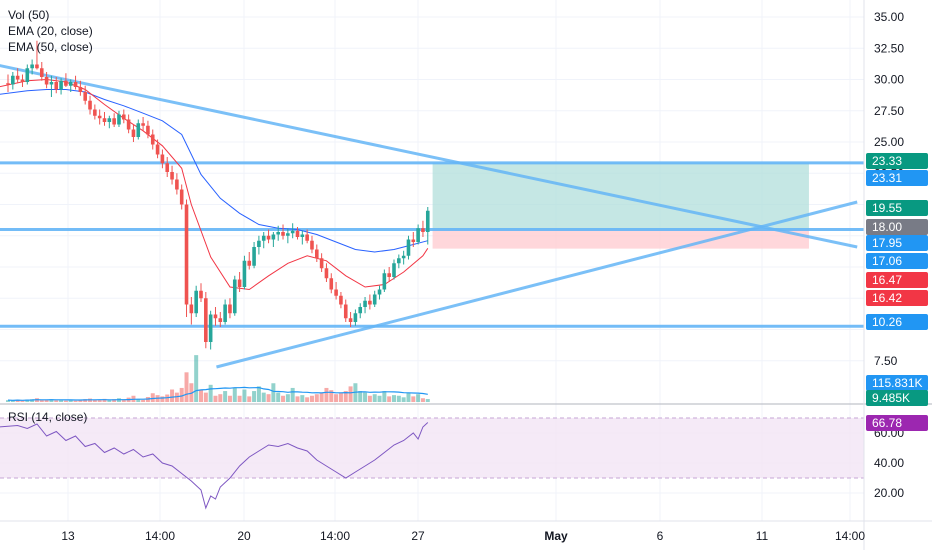 This screenshot has width=932, height=550. I want to click on time-tick-label: 14:00, so click(160, 536).